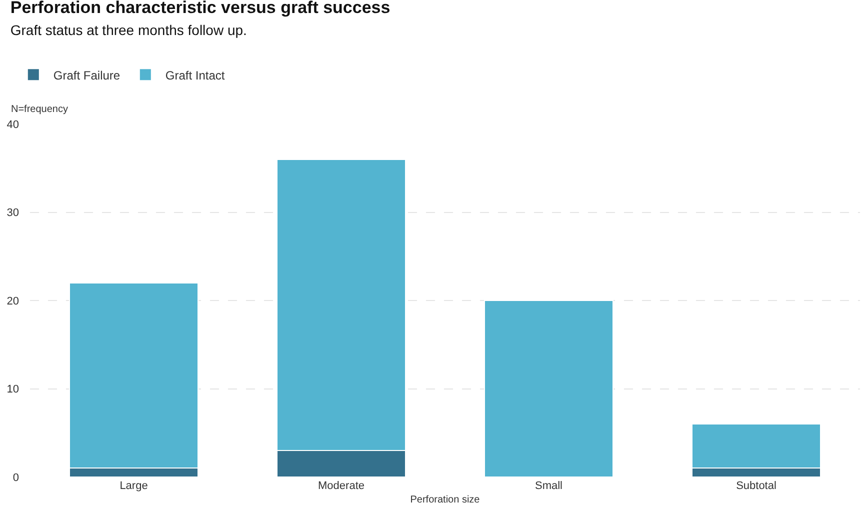 The image size is (864, 517). Describe the element at coordinates (341, 486) in the screenshot. I see `x-tick-label: Moderate` at that location.